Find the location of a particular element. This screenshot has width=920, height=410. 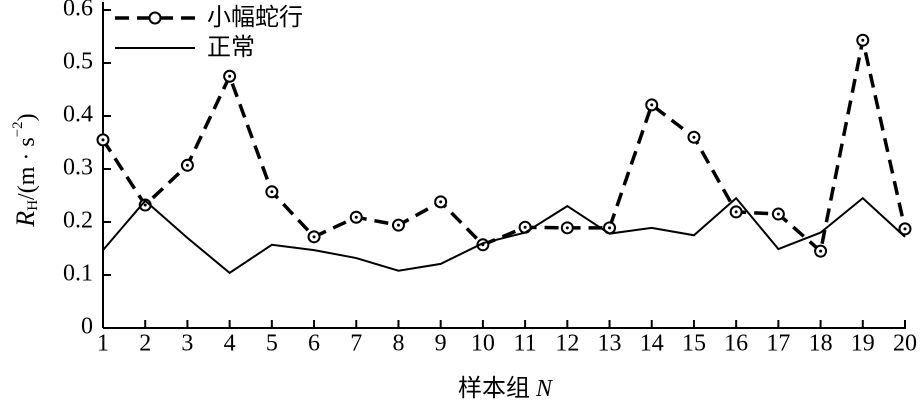

x-tick-label: 5 is located at coordinates (272, 344).